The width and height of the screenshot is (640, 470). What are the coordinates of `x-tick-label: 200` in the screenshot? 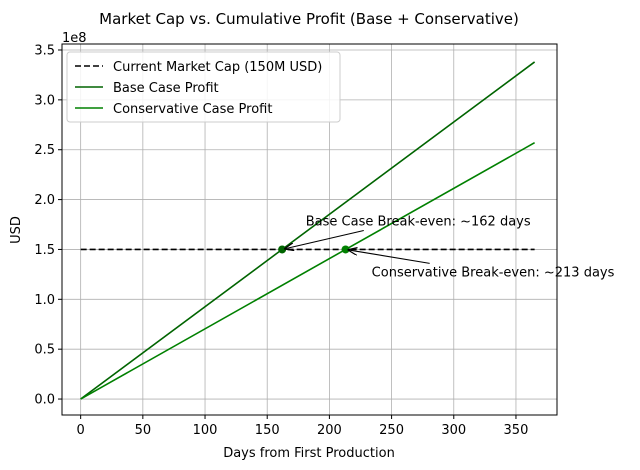 It's located at (329, 430).